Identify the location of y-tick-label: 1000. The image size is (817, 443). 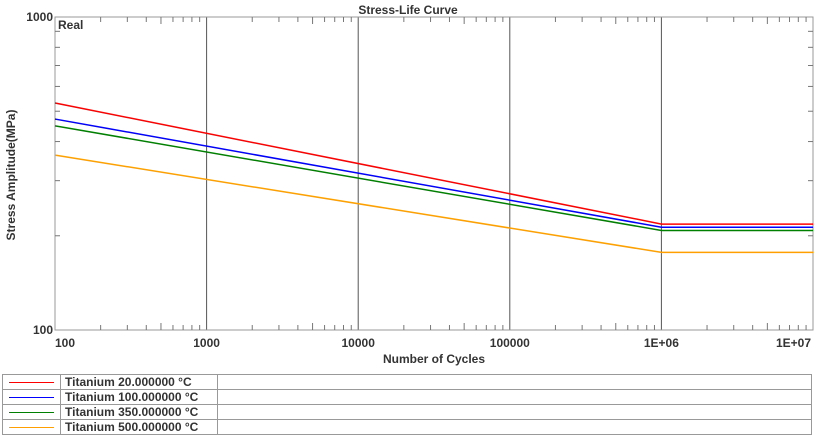
(39, 17).